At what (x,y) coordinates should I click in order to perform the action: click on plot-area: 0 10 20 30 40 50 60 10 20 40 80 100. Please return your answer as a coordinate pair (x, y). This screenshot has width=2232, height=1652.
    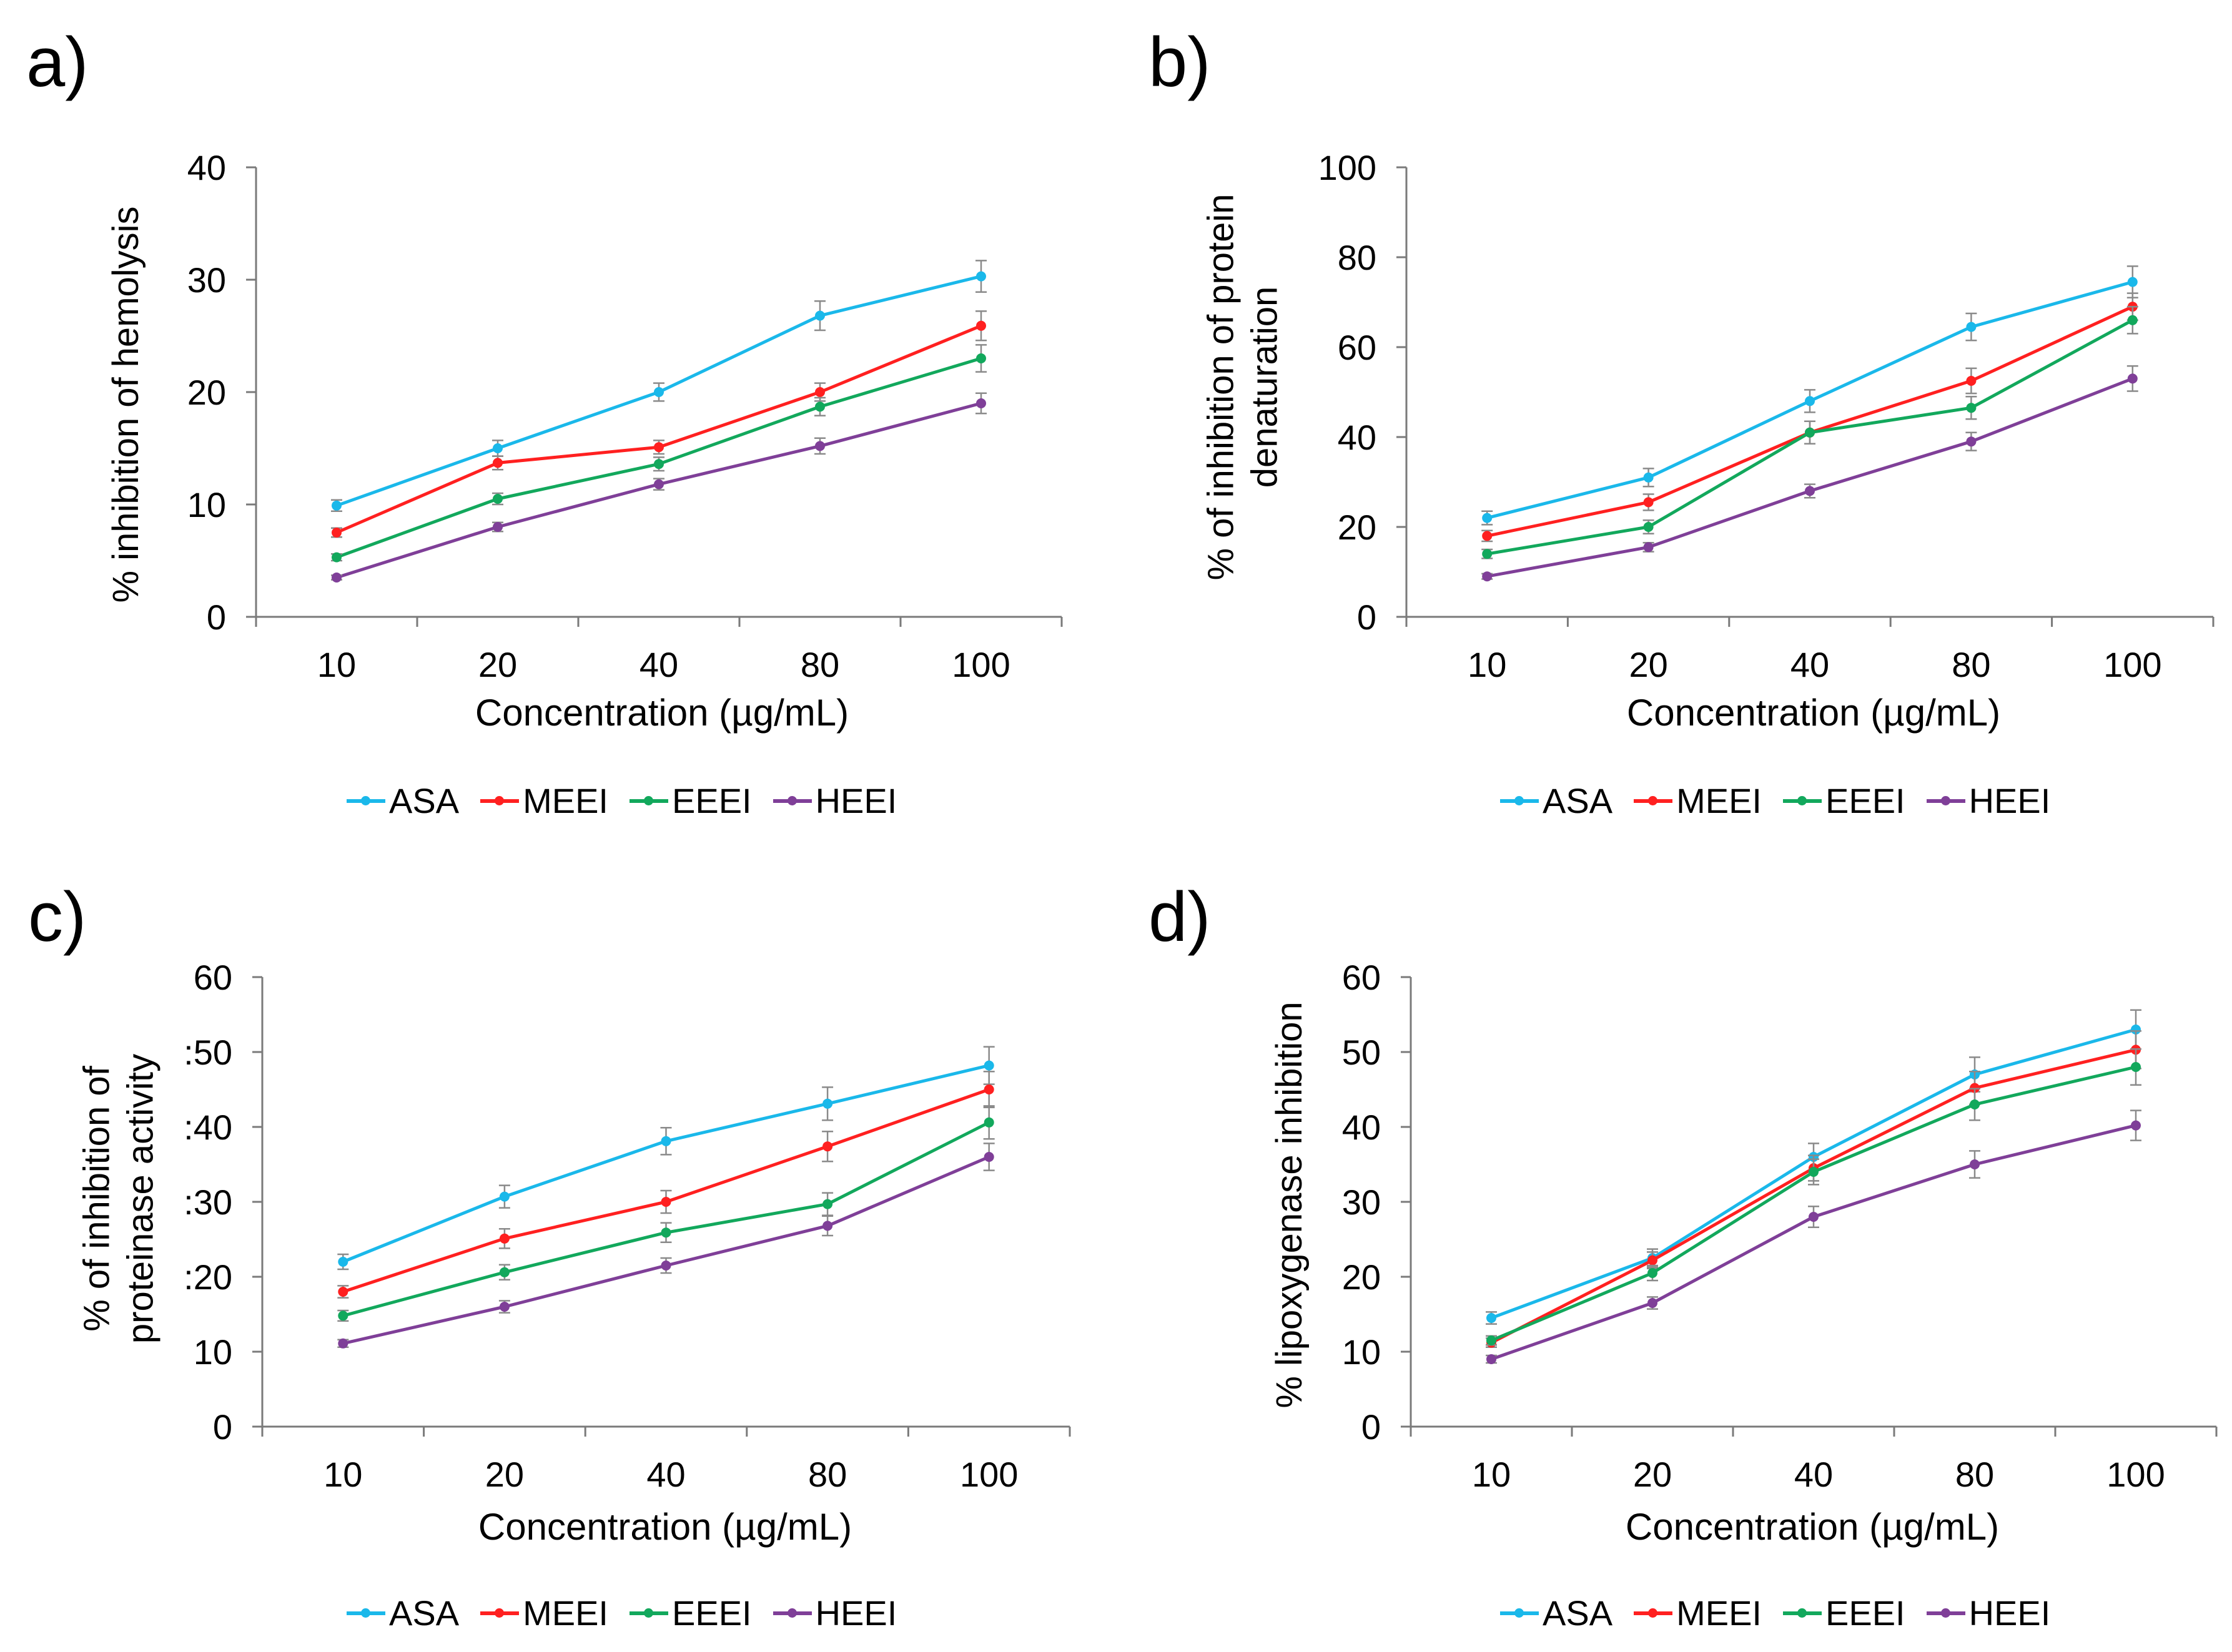
    Looking at the image, I should click on (1780, 1226).